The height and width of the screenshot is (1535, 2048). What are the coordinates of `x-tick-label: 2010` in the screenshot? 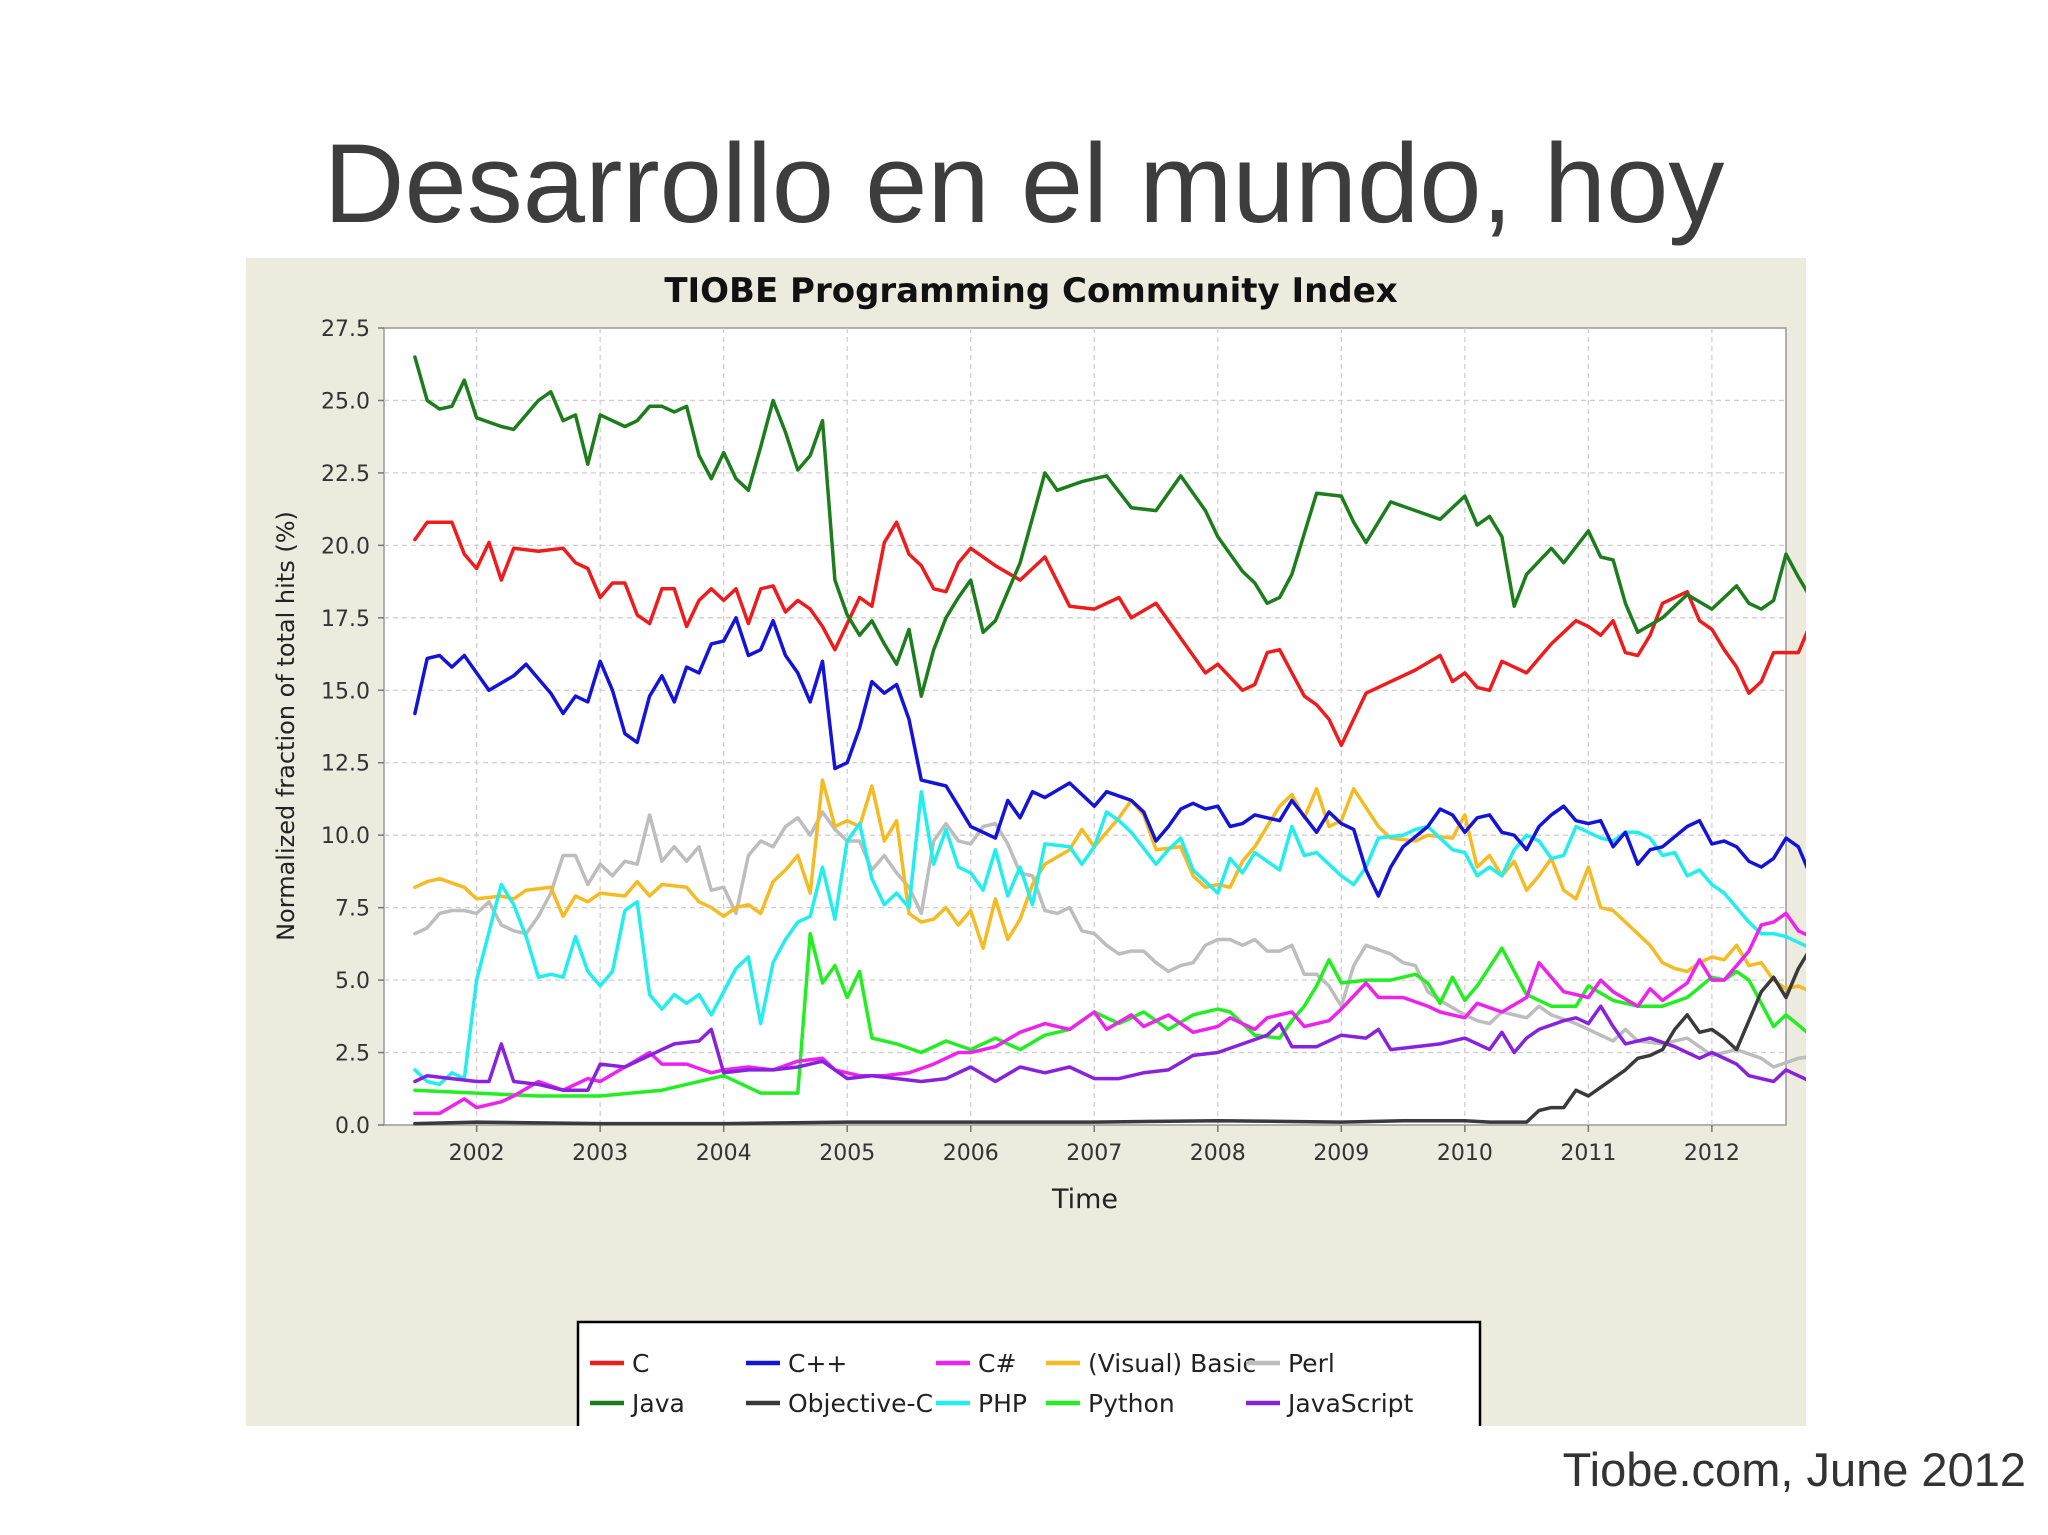 It's located at (1465, 1153).